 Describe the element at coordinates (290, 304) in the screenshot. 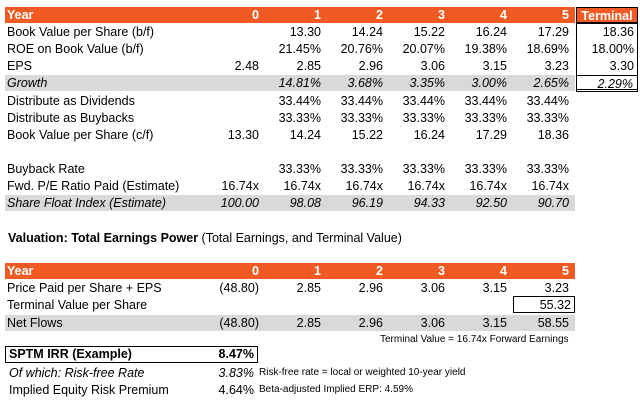

I see `table-row: Terminal Value per Share 55.32` at that location.